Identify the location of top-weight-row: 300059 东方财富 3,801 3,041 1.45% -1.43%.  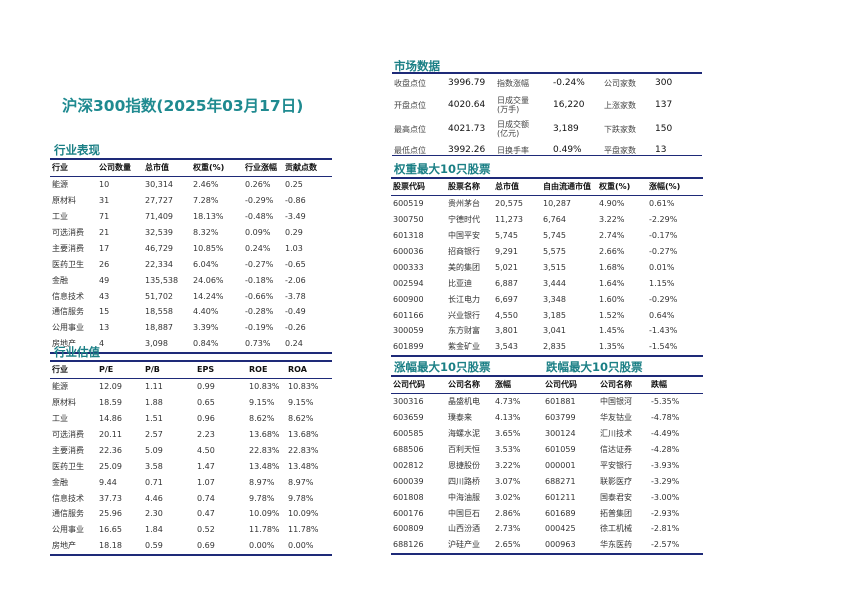
(547, 331).